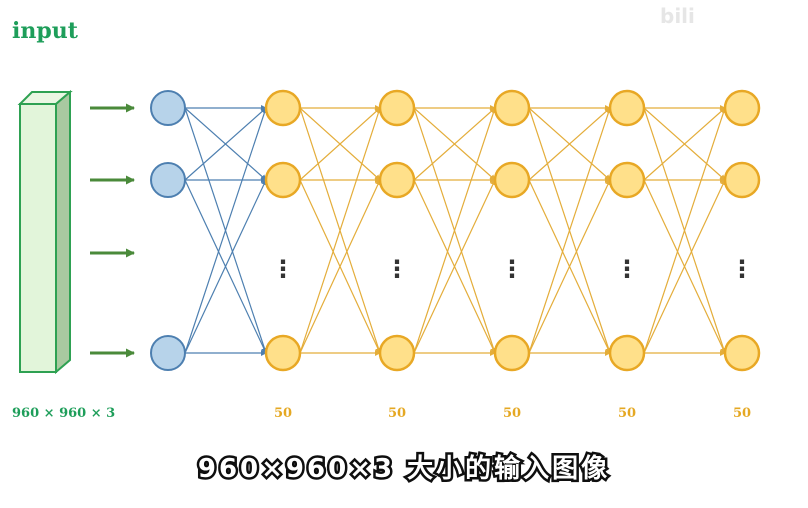 The width and height of the screenshot is (808, 508). What do you see at coordinates (112, 230) in the screenshot?
I see `input-arrows` at bounding box center [112, 230].